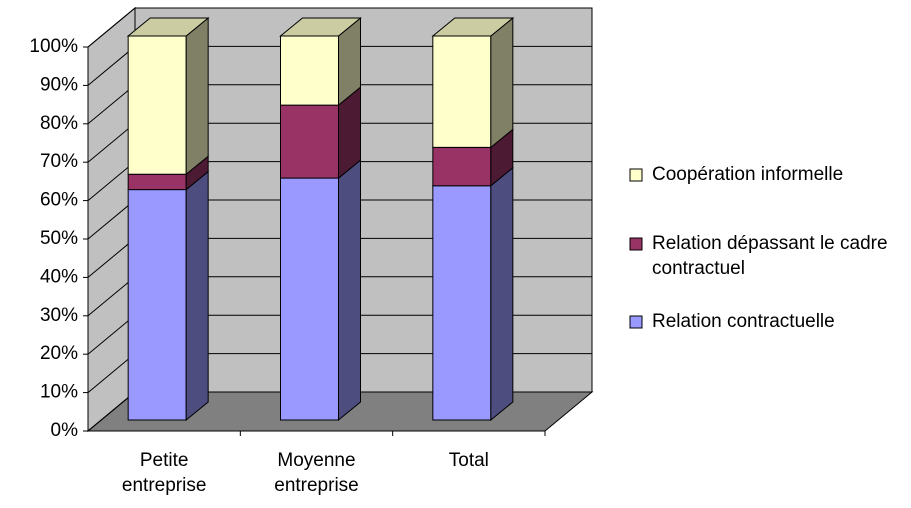 The width and height of the screenshot is (911, 508). What do you see at coordinates (59, 392) in the screenshot?
I see `y-tick-label: 10%` at bounding box center [59, 392].